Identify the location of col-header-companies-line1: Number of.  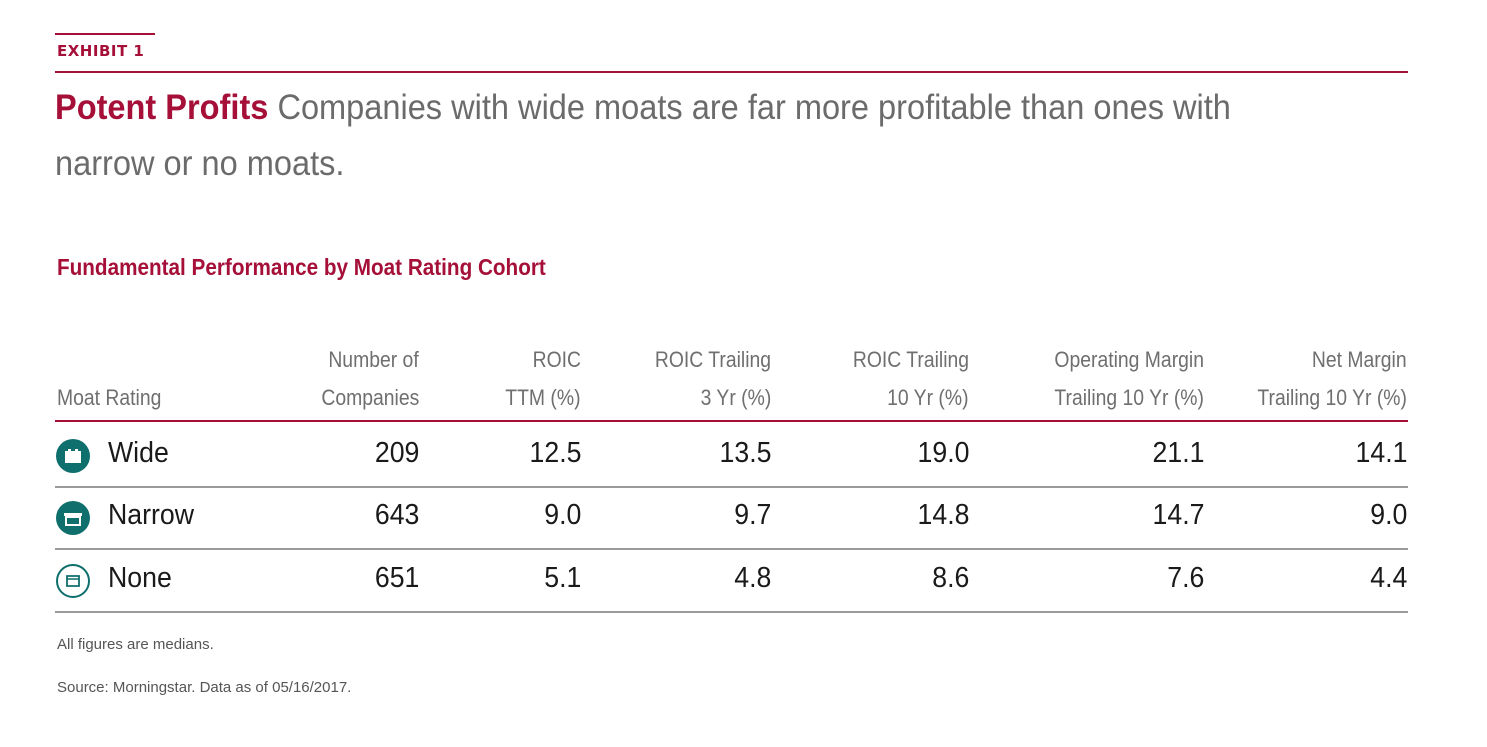
(373, 359).